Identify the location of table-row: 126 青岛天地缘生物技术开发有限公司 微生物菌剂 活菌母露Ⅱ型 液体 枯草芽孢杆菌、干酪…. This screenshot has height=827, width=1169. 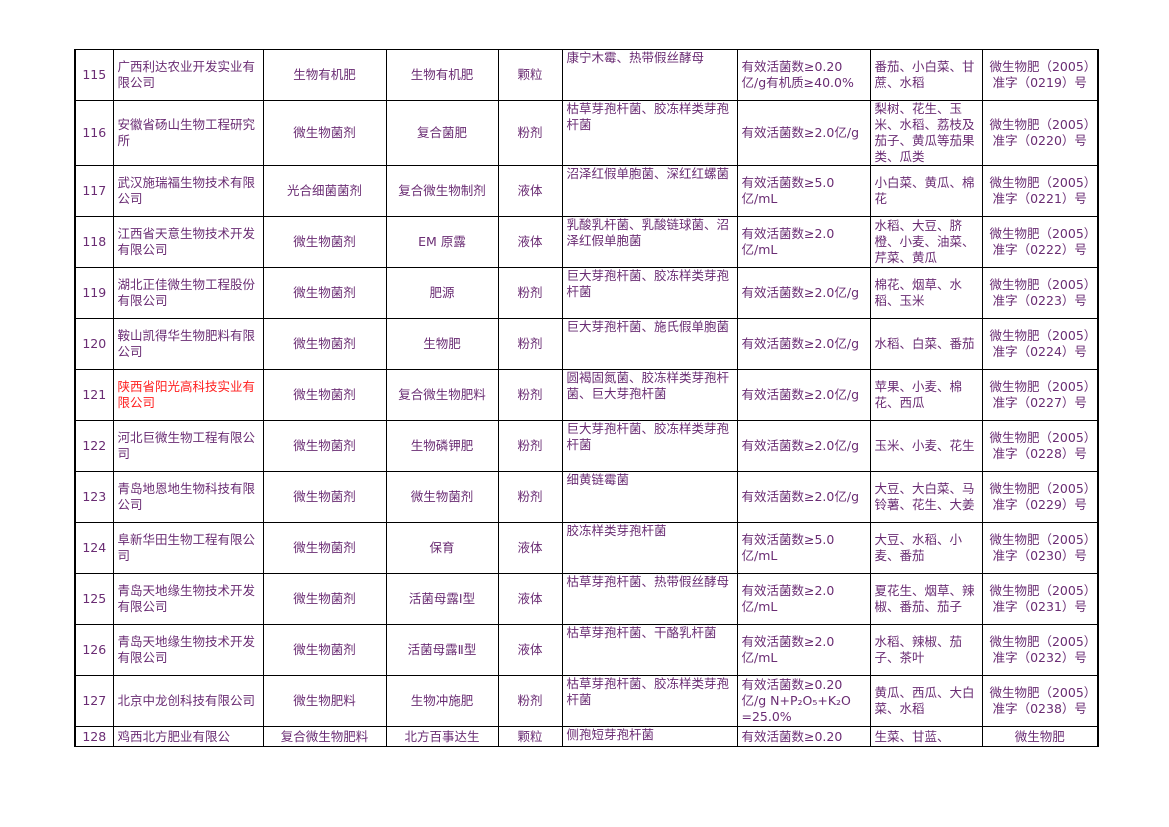
(586, 650).